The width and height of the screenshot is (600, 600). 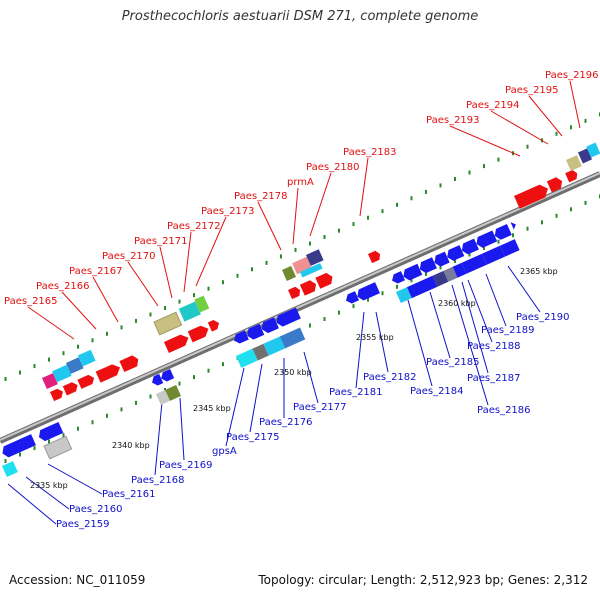 What do you see at coordinates (320, 407) in the screenshot?
I see `gene-label: Paes_2177` at bounding box center [320, 407].